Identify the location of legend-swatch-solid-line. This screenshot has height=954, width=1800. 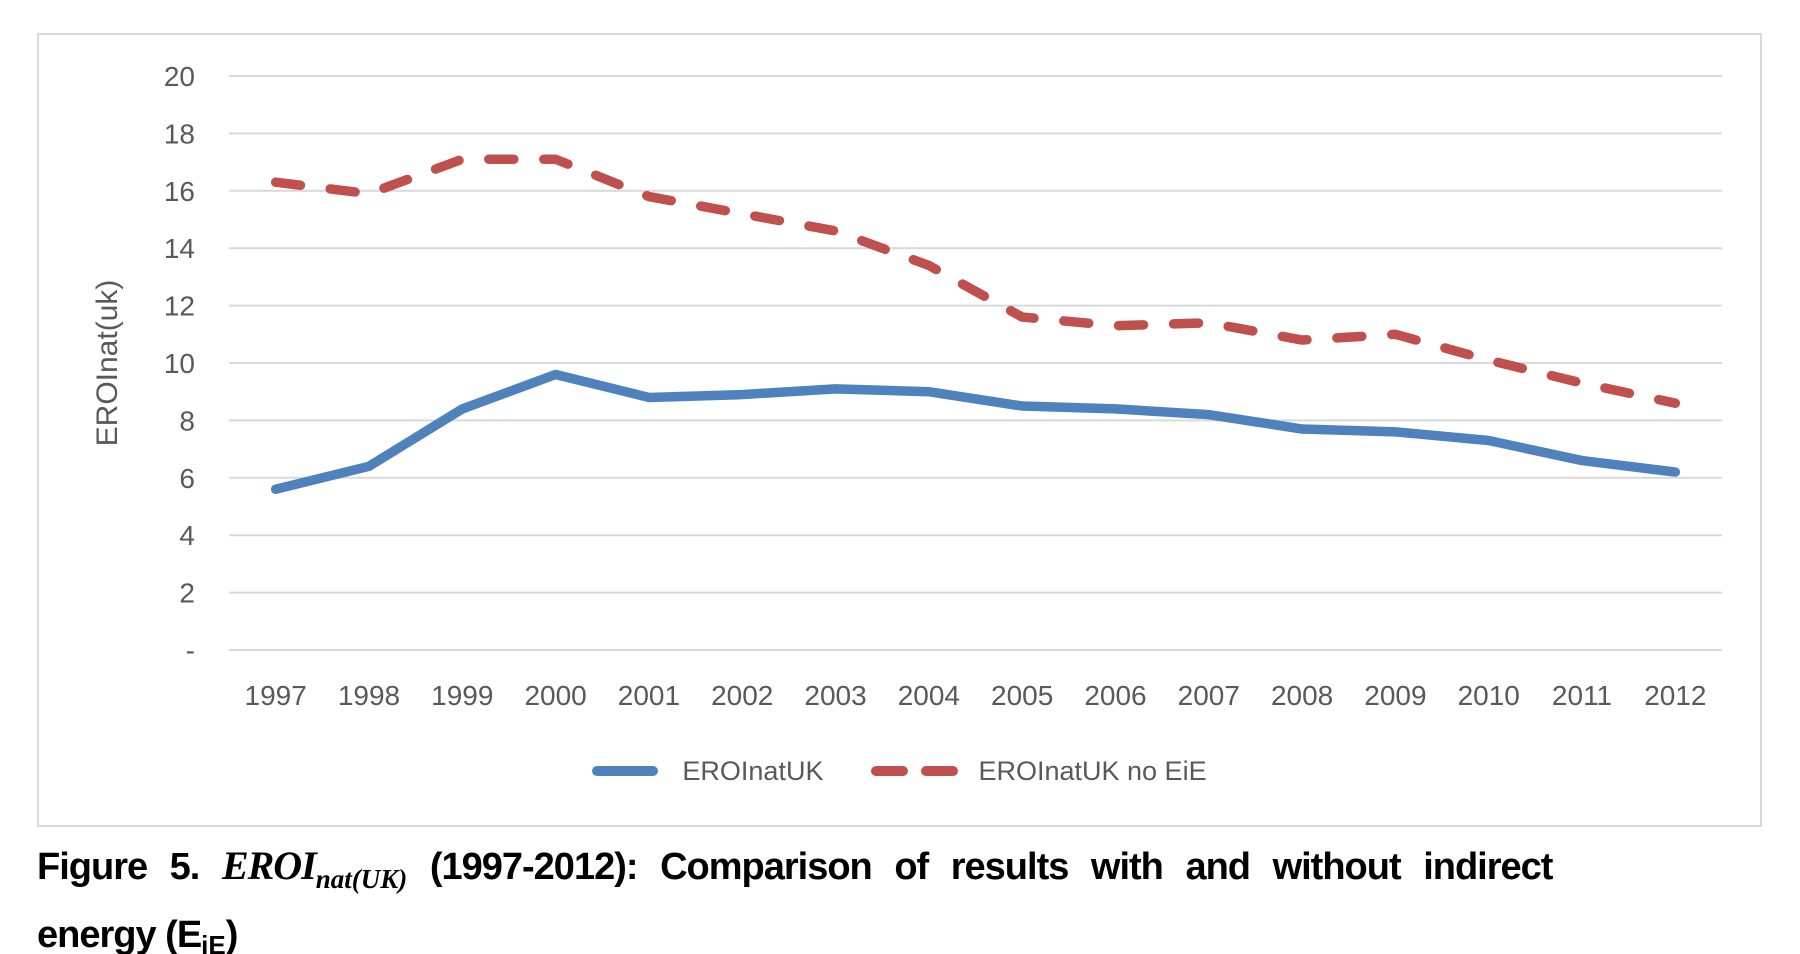
(625, 771).